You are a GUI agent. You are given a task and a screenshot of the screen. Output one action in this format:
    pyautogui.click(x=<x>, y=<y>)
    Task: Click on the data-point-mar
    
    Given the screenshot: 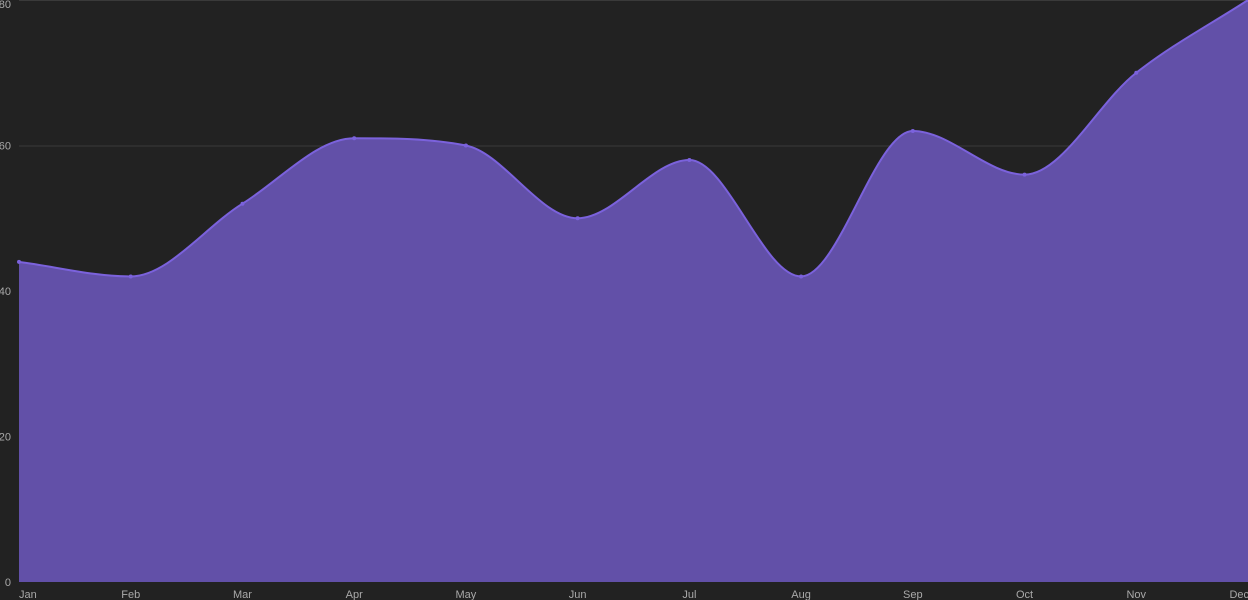 What is the action you would take?
    pyautogui.click(x=242, y=203)
    